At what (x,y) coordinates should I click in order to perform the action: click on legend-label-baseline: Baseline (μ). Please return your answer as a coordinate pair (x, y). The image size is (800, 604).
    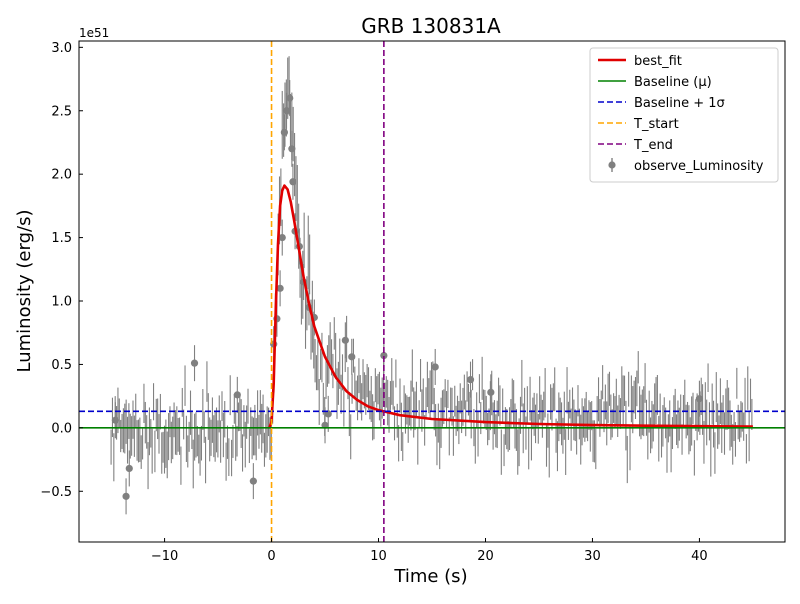
    Looking at the image, I should click on (673, 82).